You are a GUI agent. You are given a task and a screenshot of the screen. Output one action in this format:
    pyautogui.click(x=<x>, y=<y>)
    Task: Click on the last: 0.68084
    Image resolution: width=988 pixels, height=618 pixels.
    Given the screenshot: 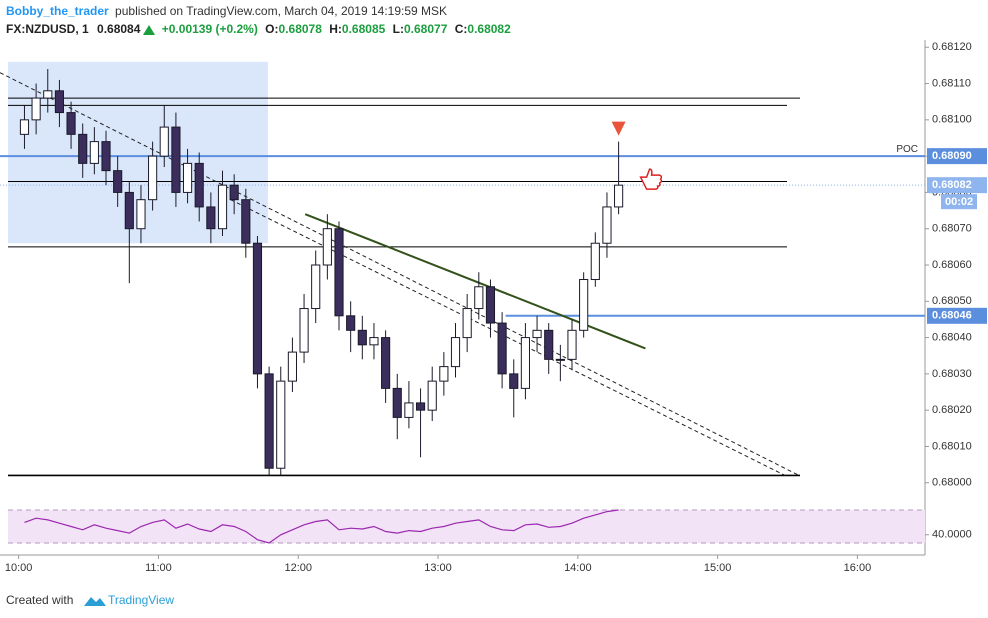 What is the action you would take?
    pyautogui.click(x=119, y=29)
    